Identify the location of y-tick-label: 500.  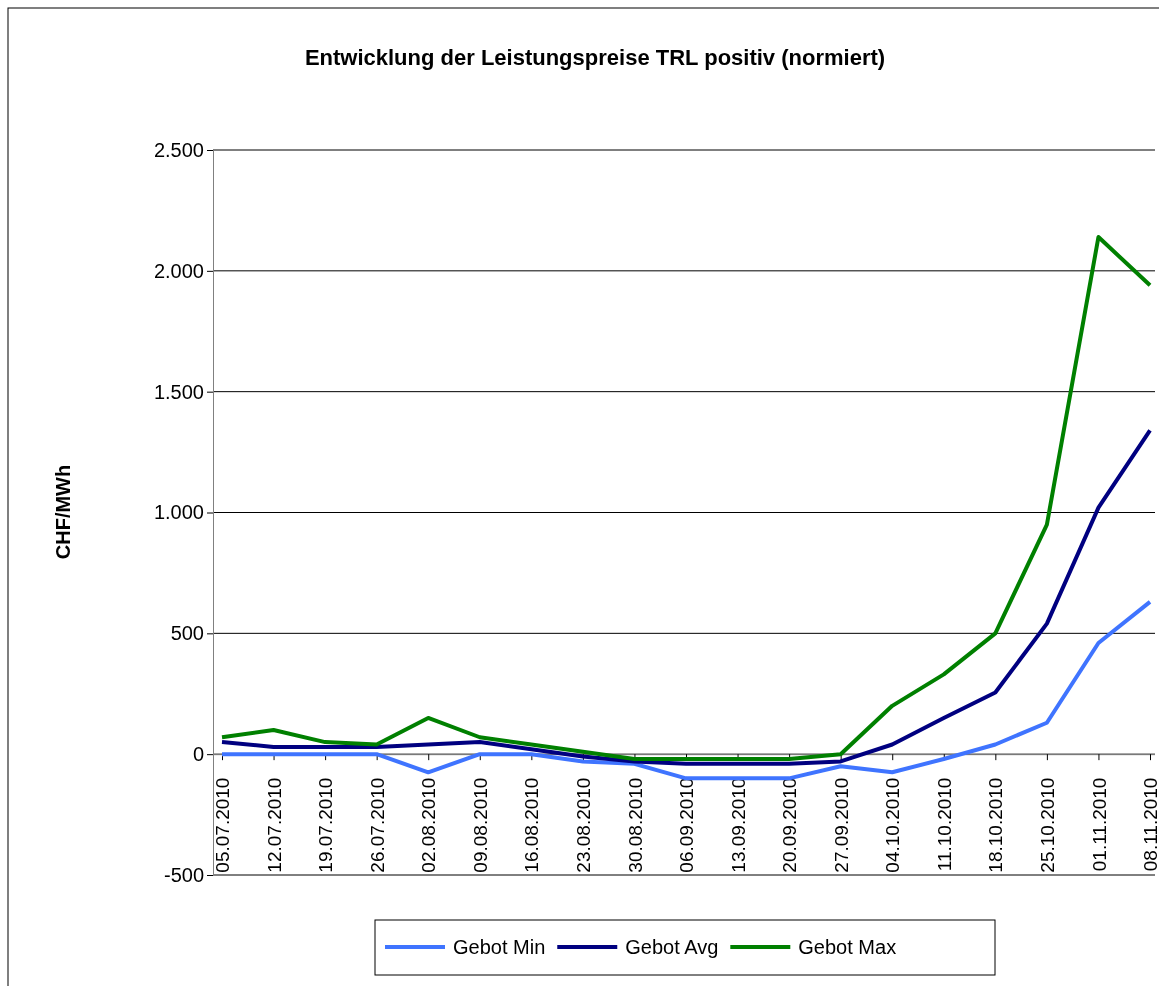
(187, 633).